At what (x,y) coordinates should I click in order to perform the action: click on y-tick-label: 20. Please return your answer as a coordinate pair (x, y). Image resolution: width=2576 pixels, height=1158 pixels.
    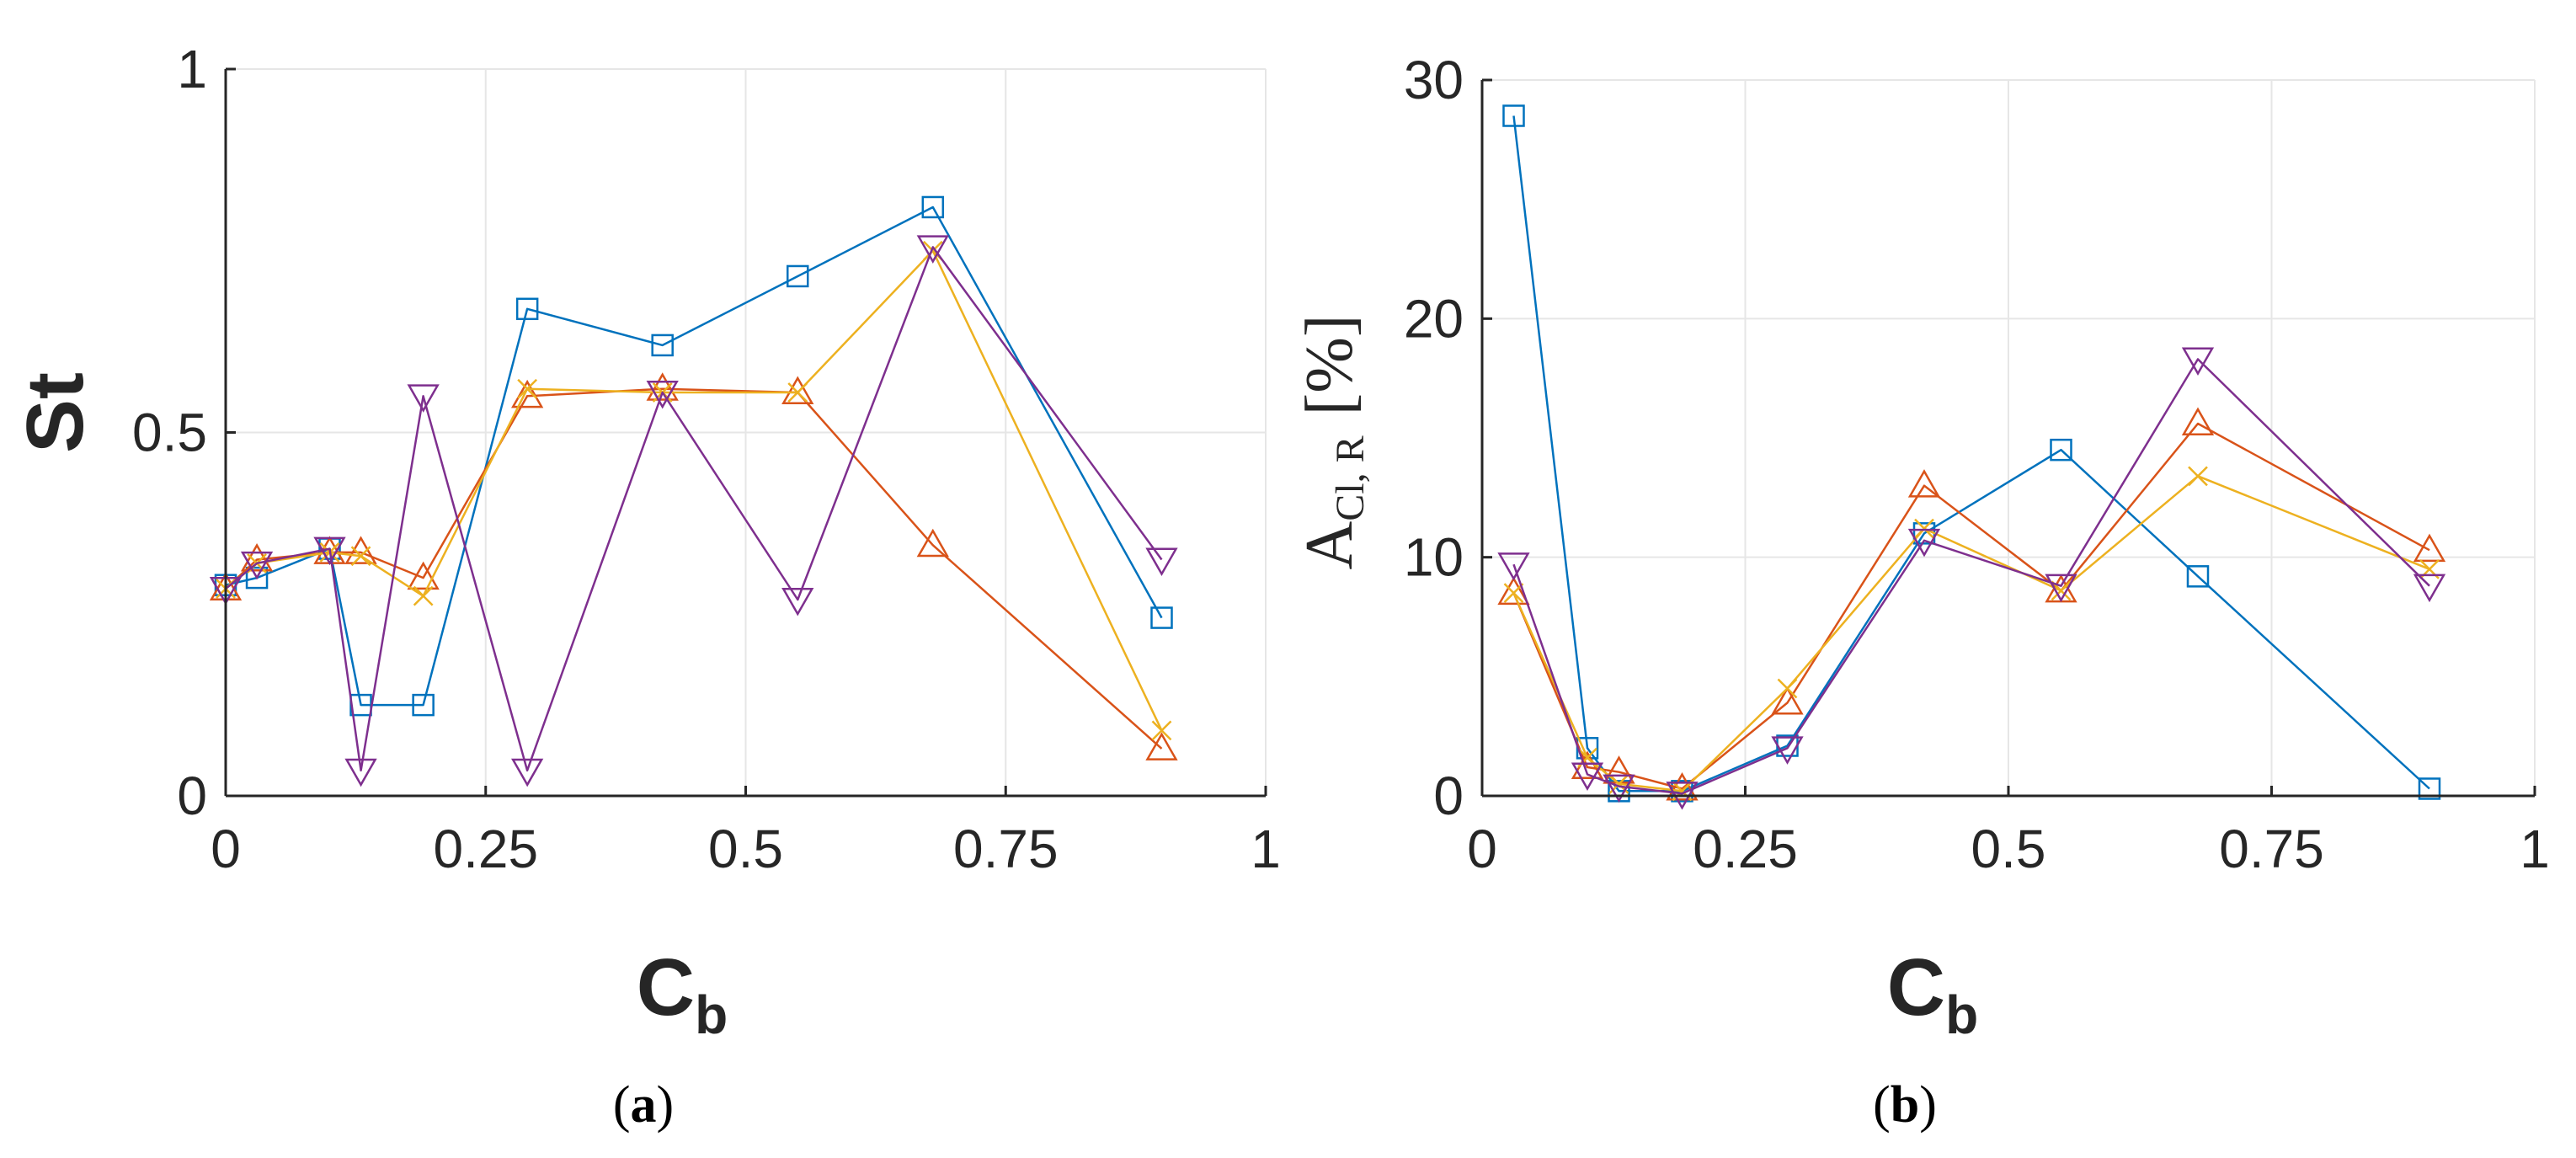
    Looking at the image, I should click on (1434, 318).